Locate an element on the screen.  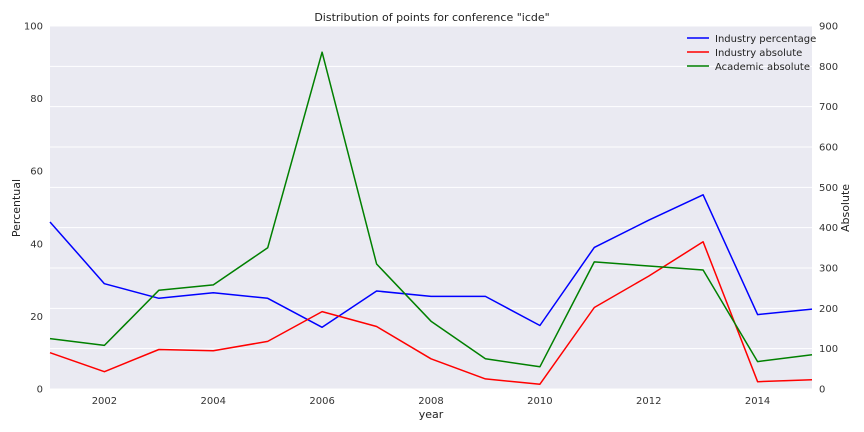
y-right-tick-label: 800 is located at coordinates (828, 67).